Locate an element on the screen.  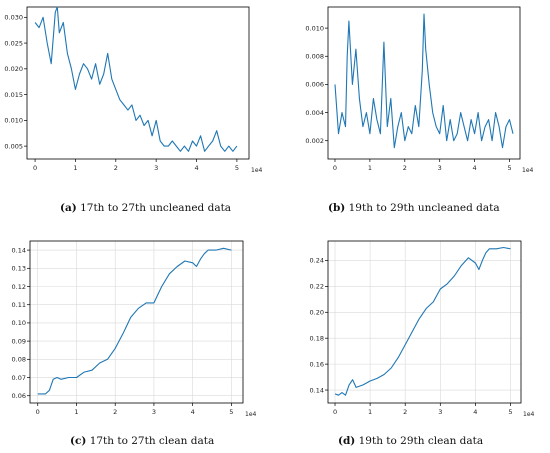
x-tick-label-d-4: 4 is located at coordinates (475, 412).